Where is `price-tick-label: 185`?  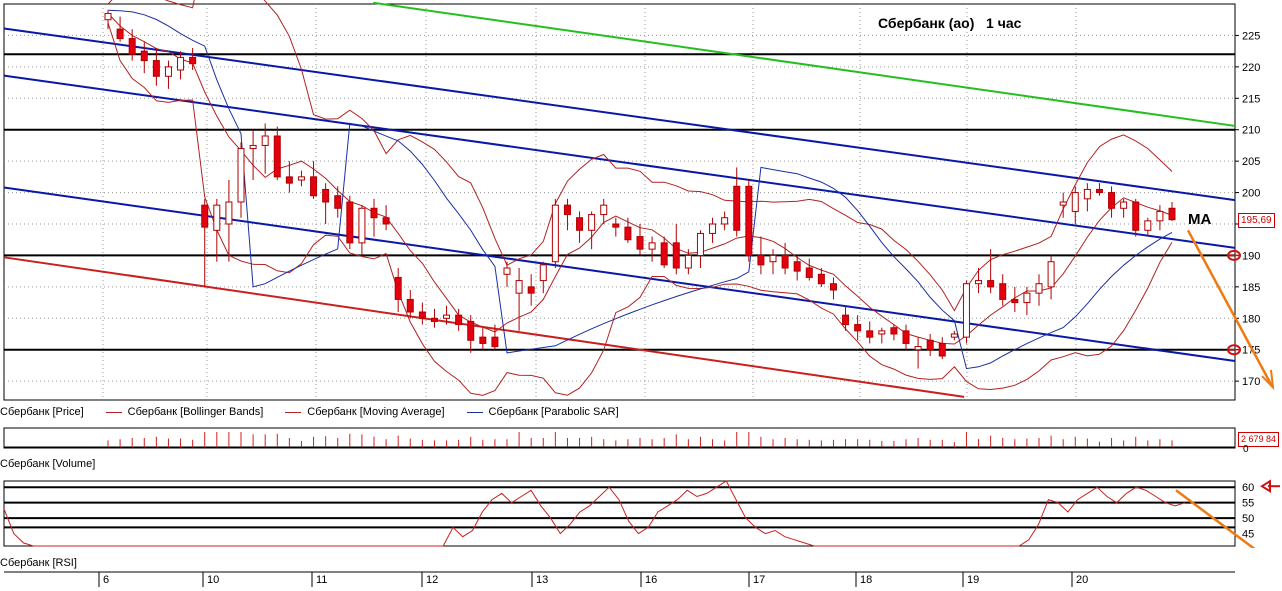 price-tick-label: 185 is located at coordinates (1251, 288).